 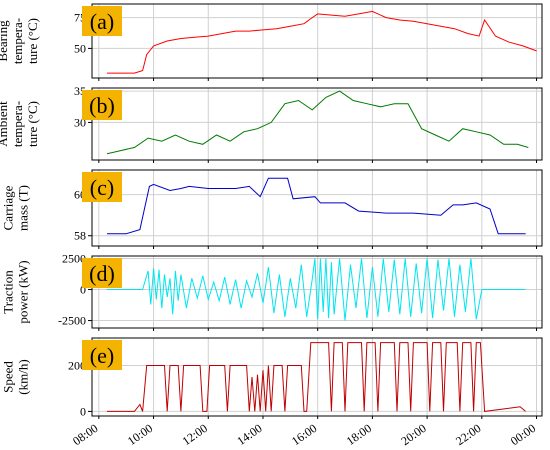 I want to click on x-tick-label: 14:00, so click(x=249, y=434).